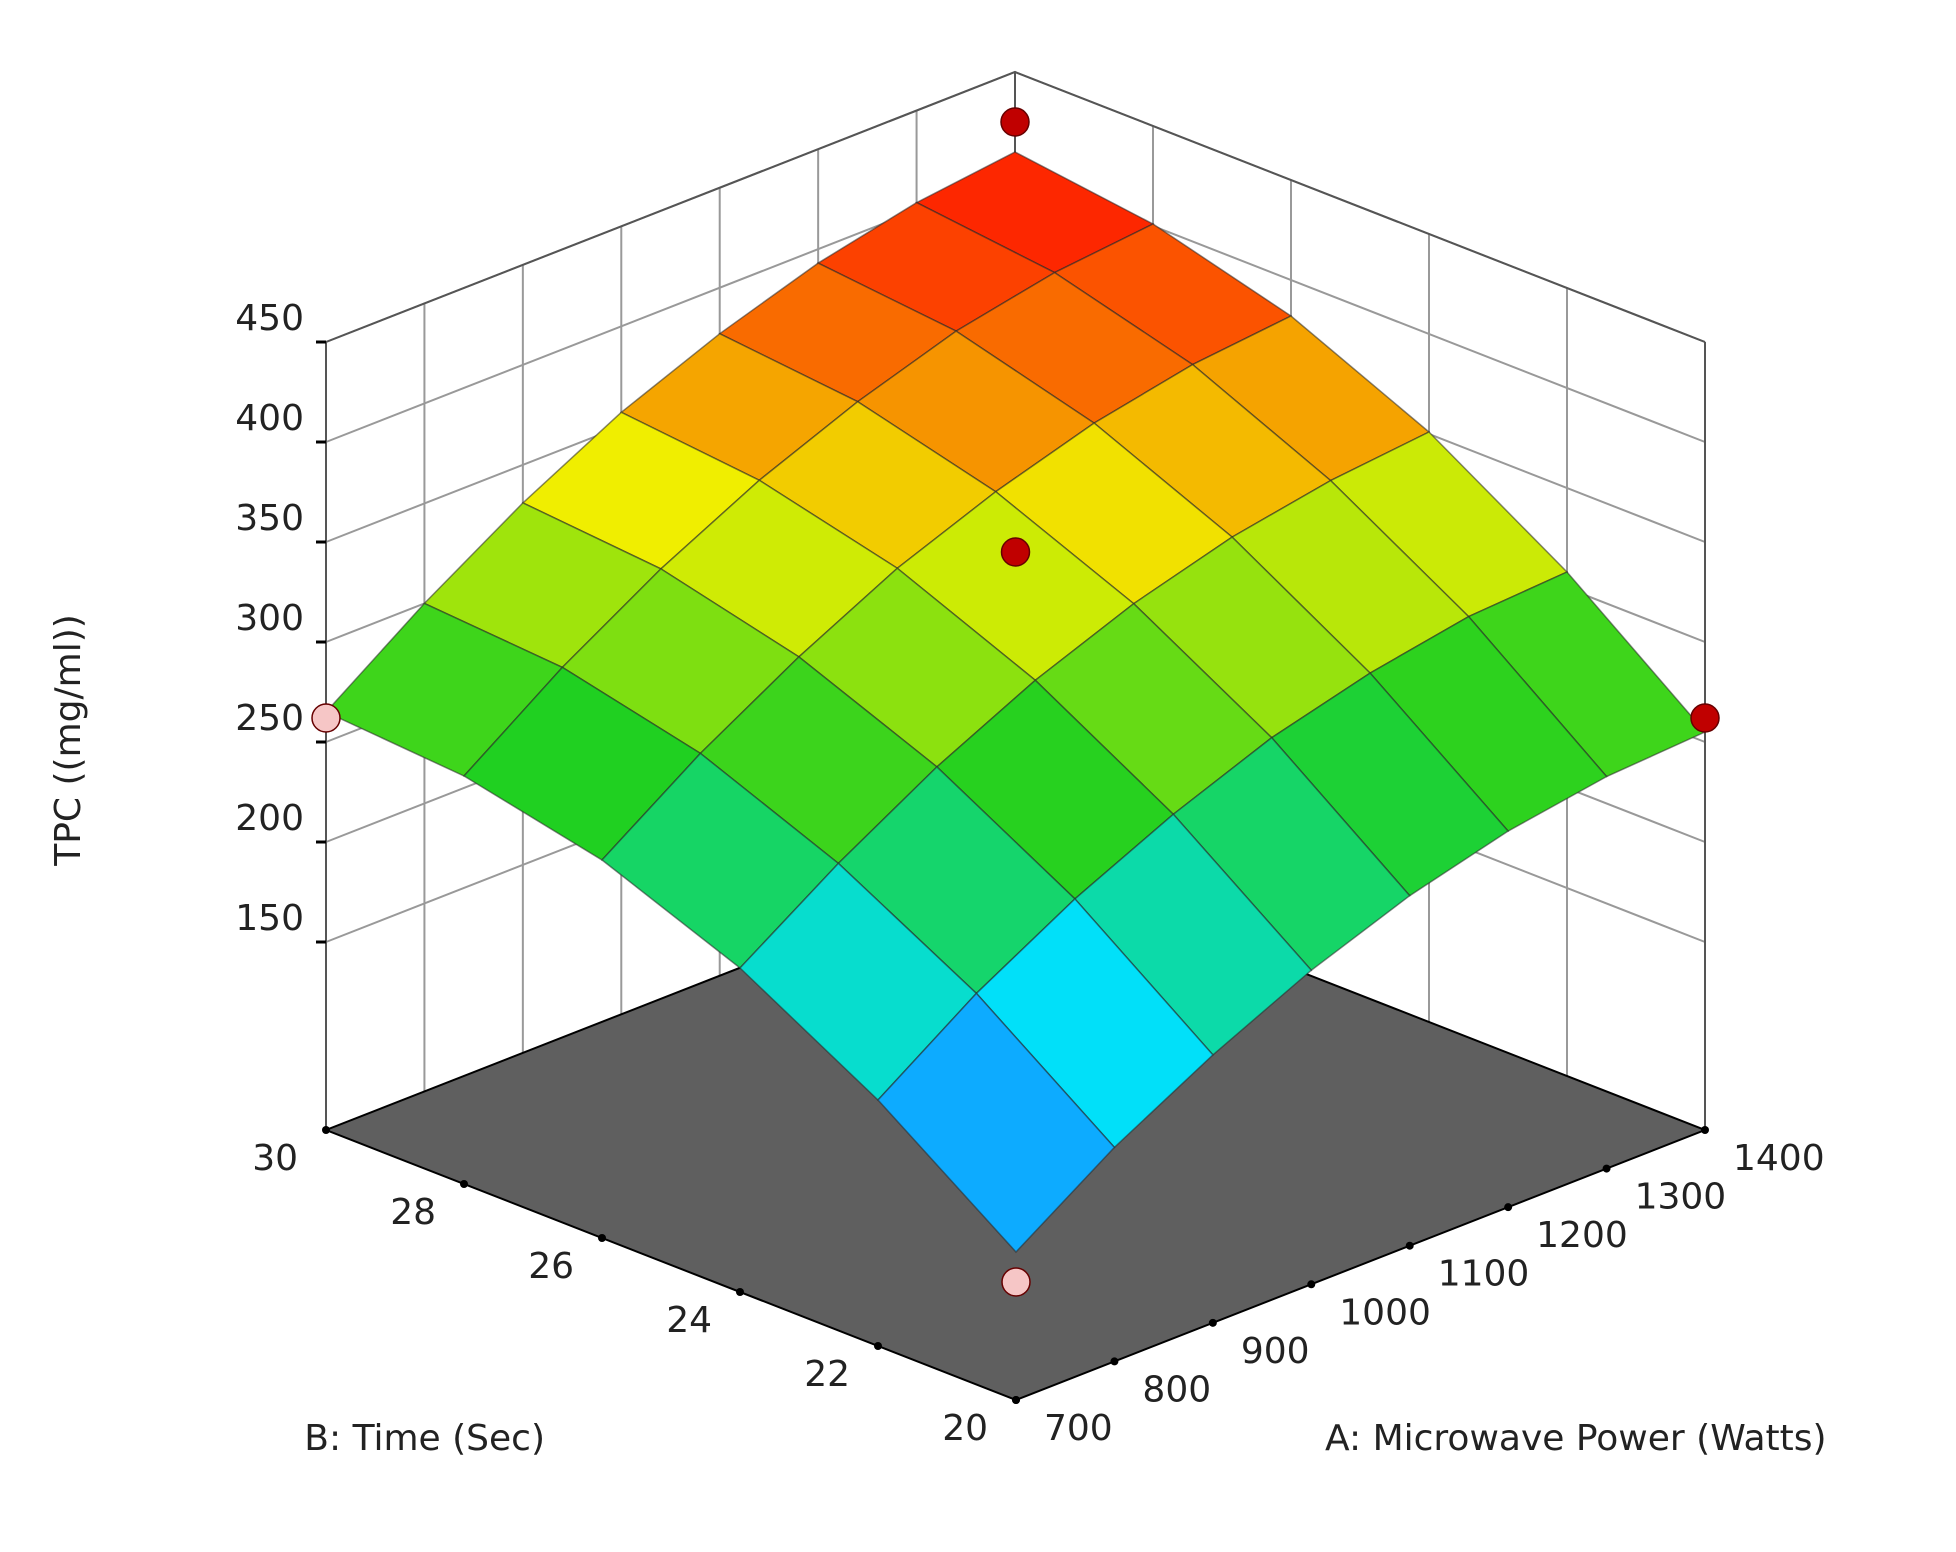  What do you see at coordinates (1176, 1389) in the screenshot?
I see `x-tick-label: 800` at bounding box center [1176, 1389].